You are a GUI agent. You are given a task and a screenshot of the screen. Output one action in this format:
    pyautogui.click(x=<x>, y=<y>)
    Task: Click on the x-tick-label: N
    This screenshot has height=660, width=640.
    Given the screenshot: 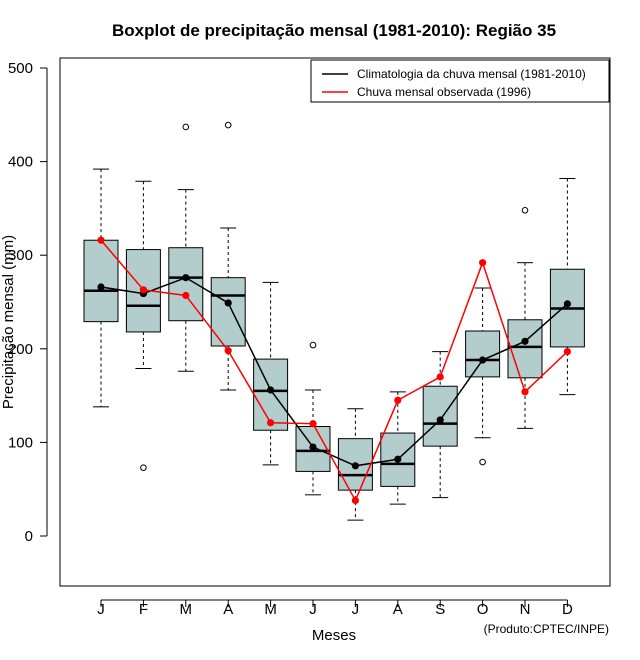 What is the action you would take?
    pyautogui.click(x=525, y=609)
    